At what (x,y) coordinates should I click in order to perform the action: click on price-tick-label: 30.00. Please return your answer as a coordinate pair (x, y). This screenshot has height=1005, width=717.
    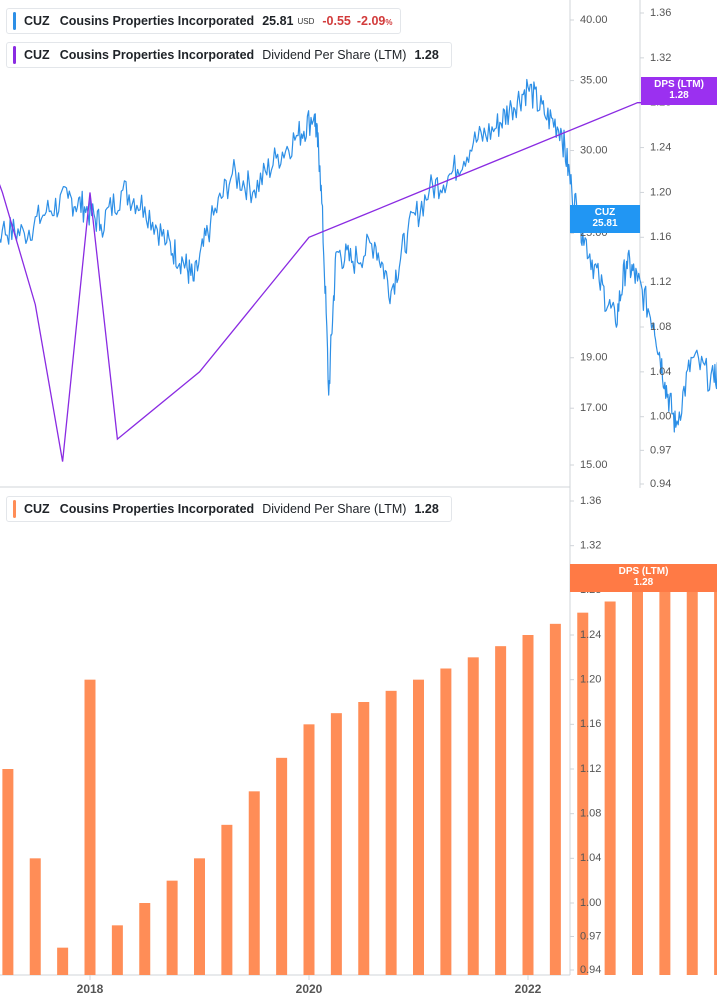
    Looking at the image, I should click on (594, 150).